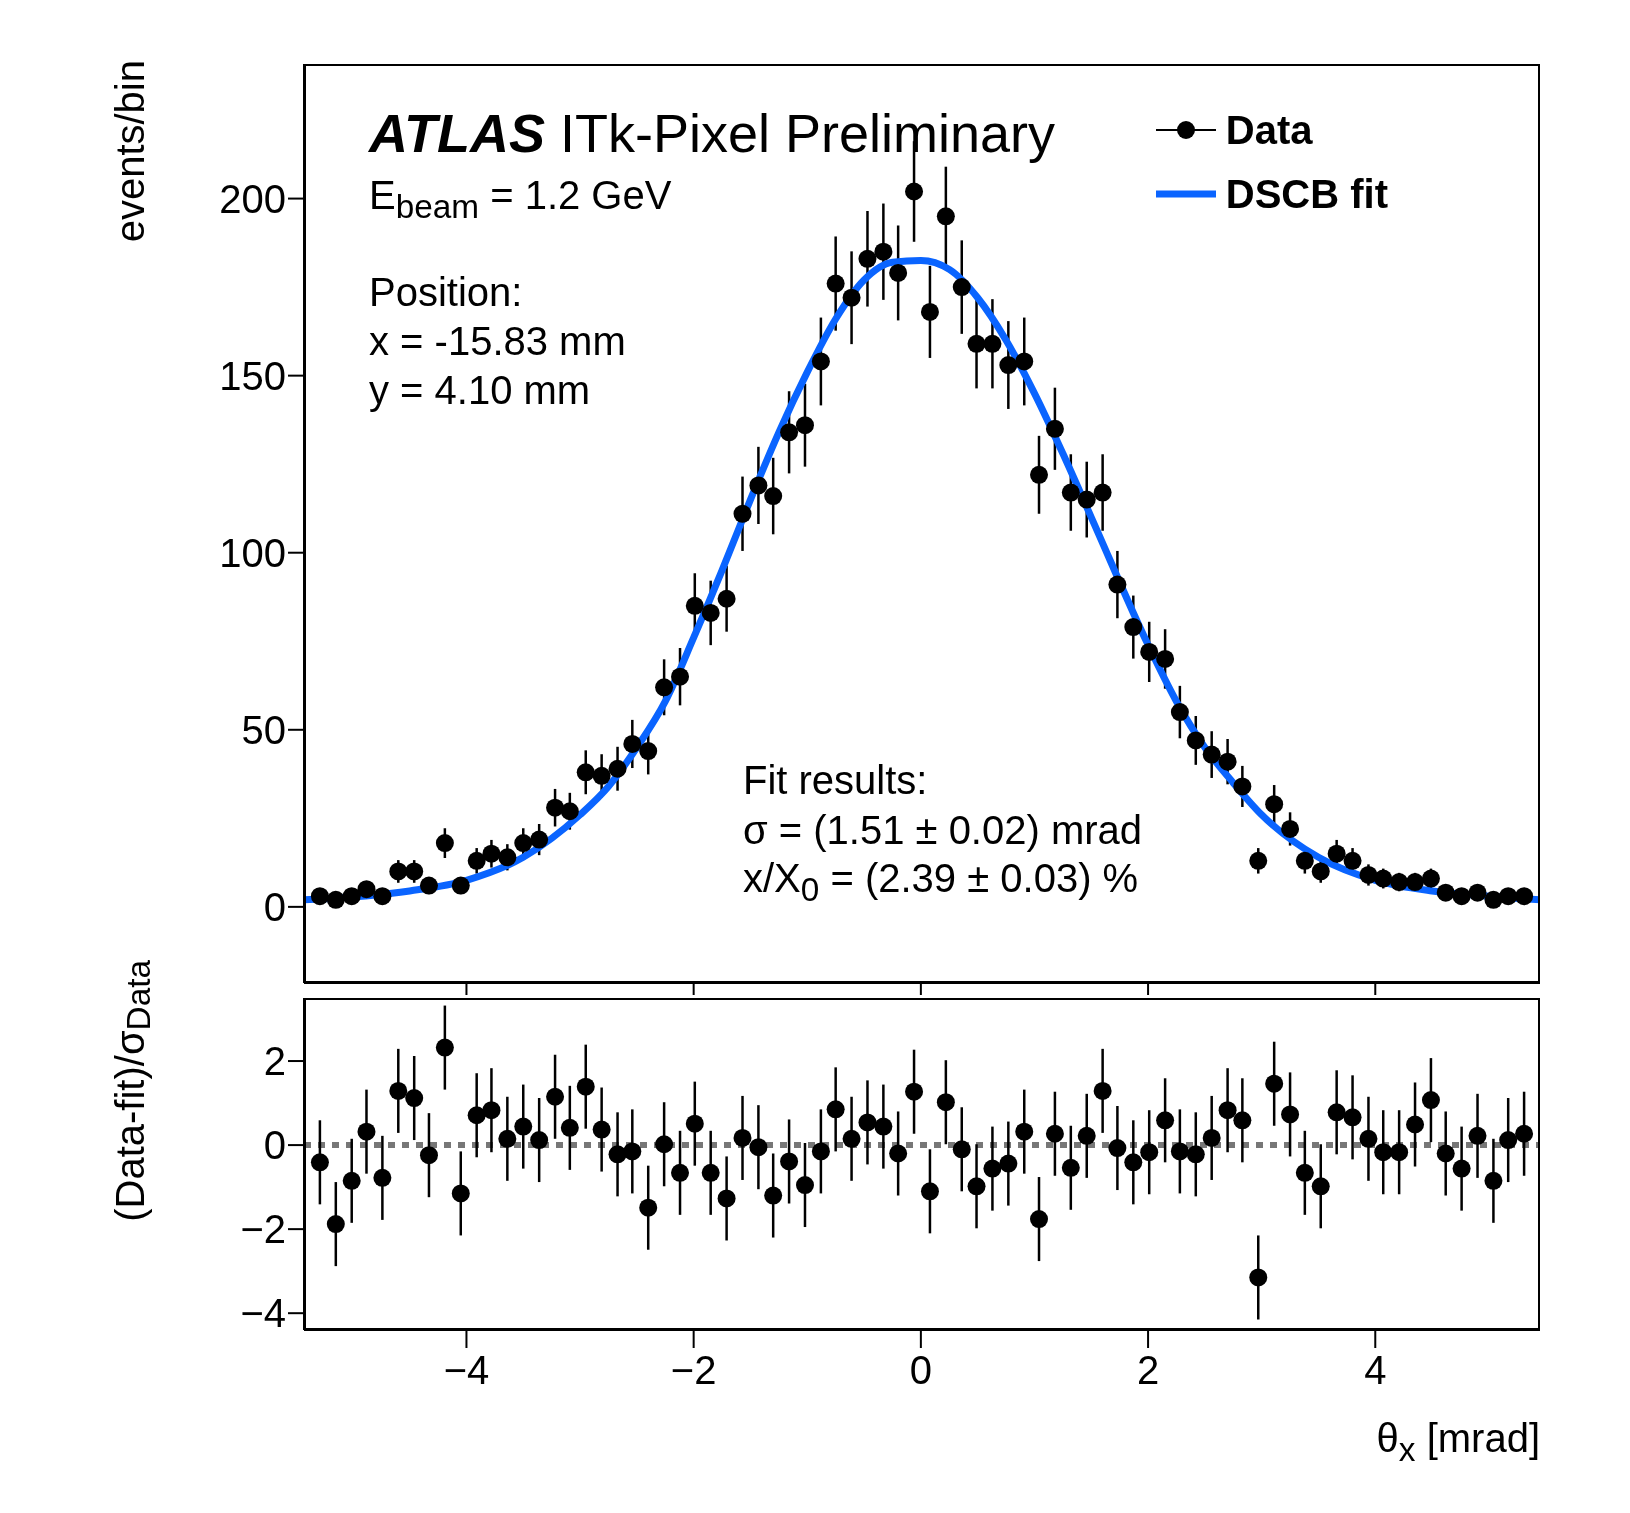 The height and width of the screenshot is (1513, 1630). Describe the element at coordinates (274, 1061) in the screenshot. I see `y-tick-label: 2` at that location.